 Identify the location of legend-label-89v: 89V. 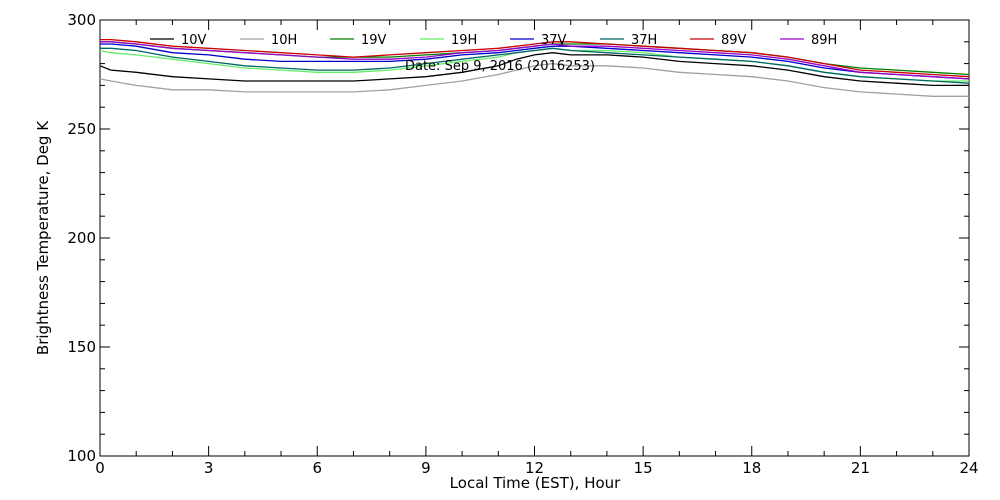
(734, 40).